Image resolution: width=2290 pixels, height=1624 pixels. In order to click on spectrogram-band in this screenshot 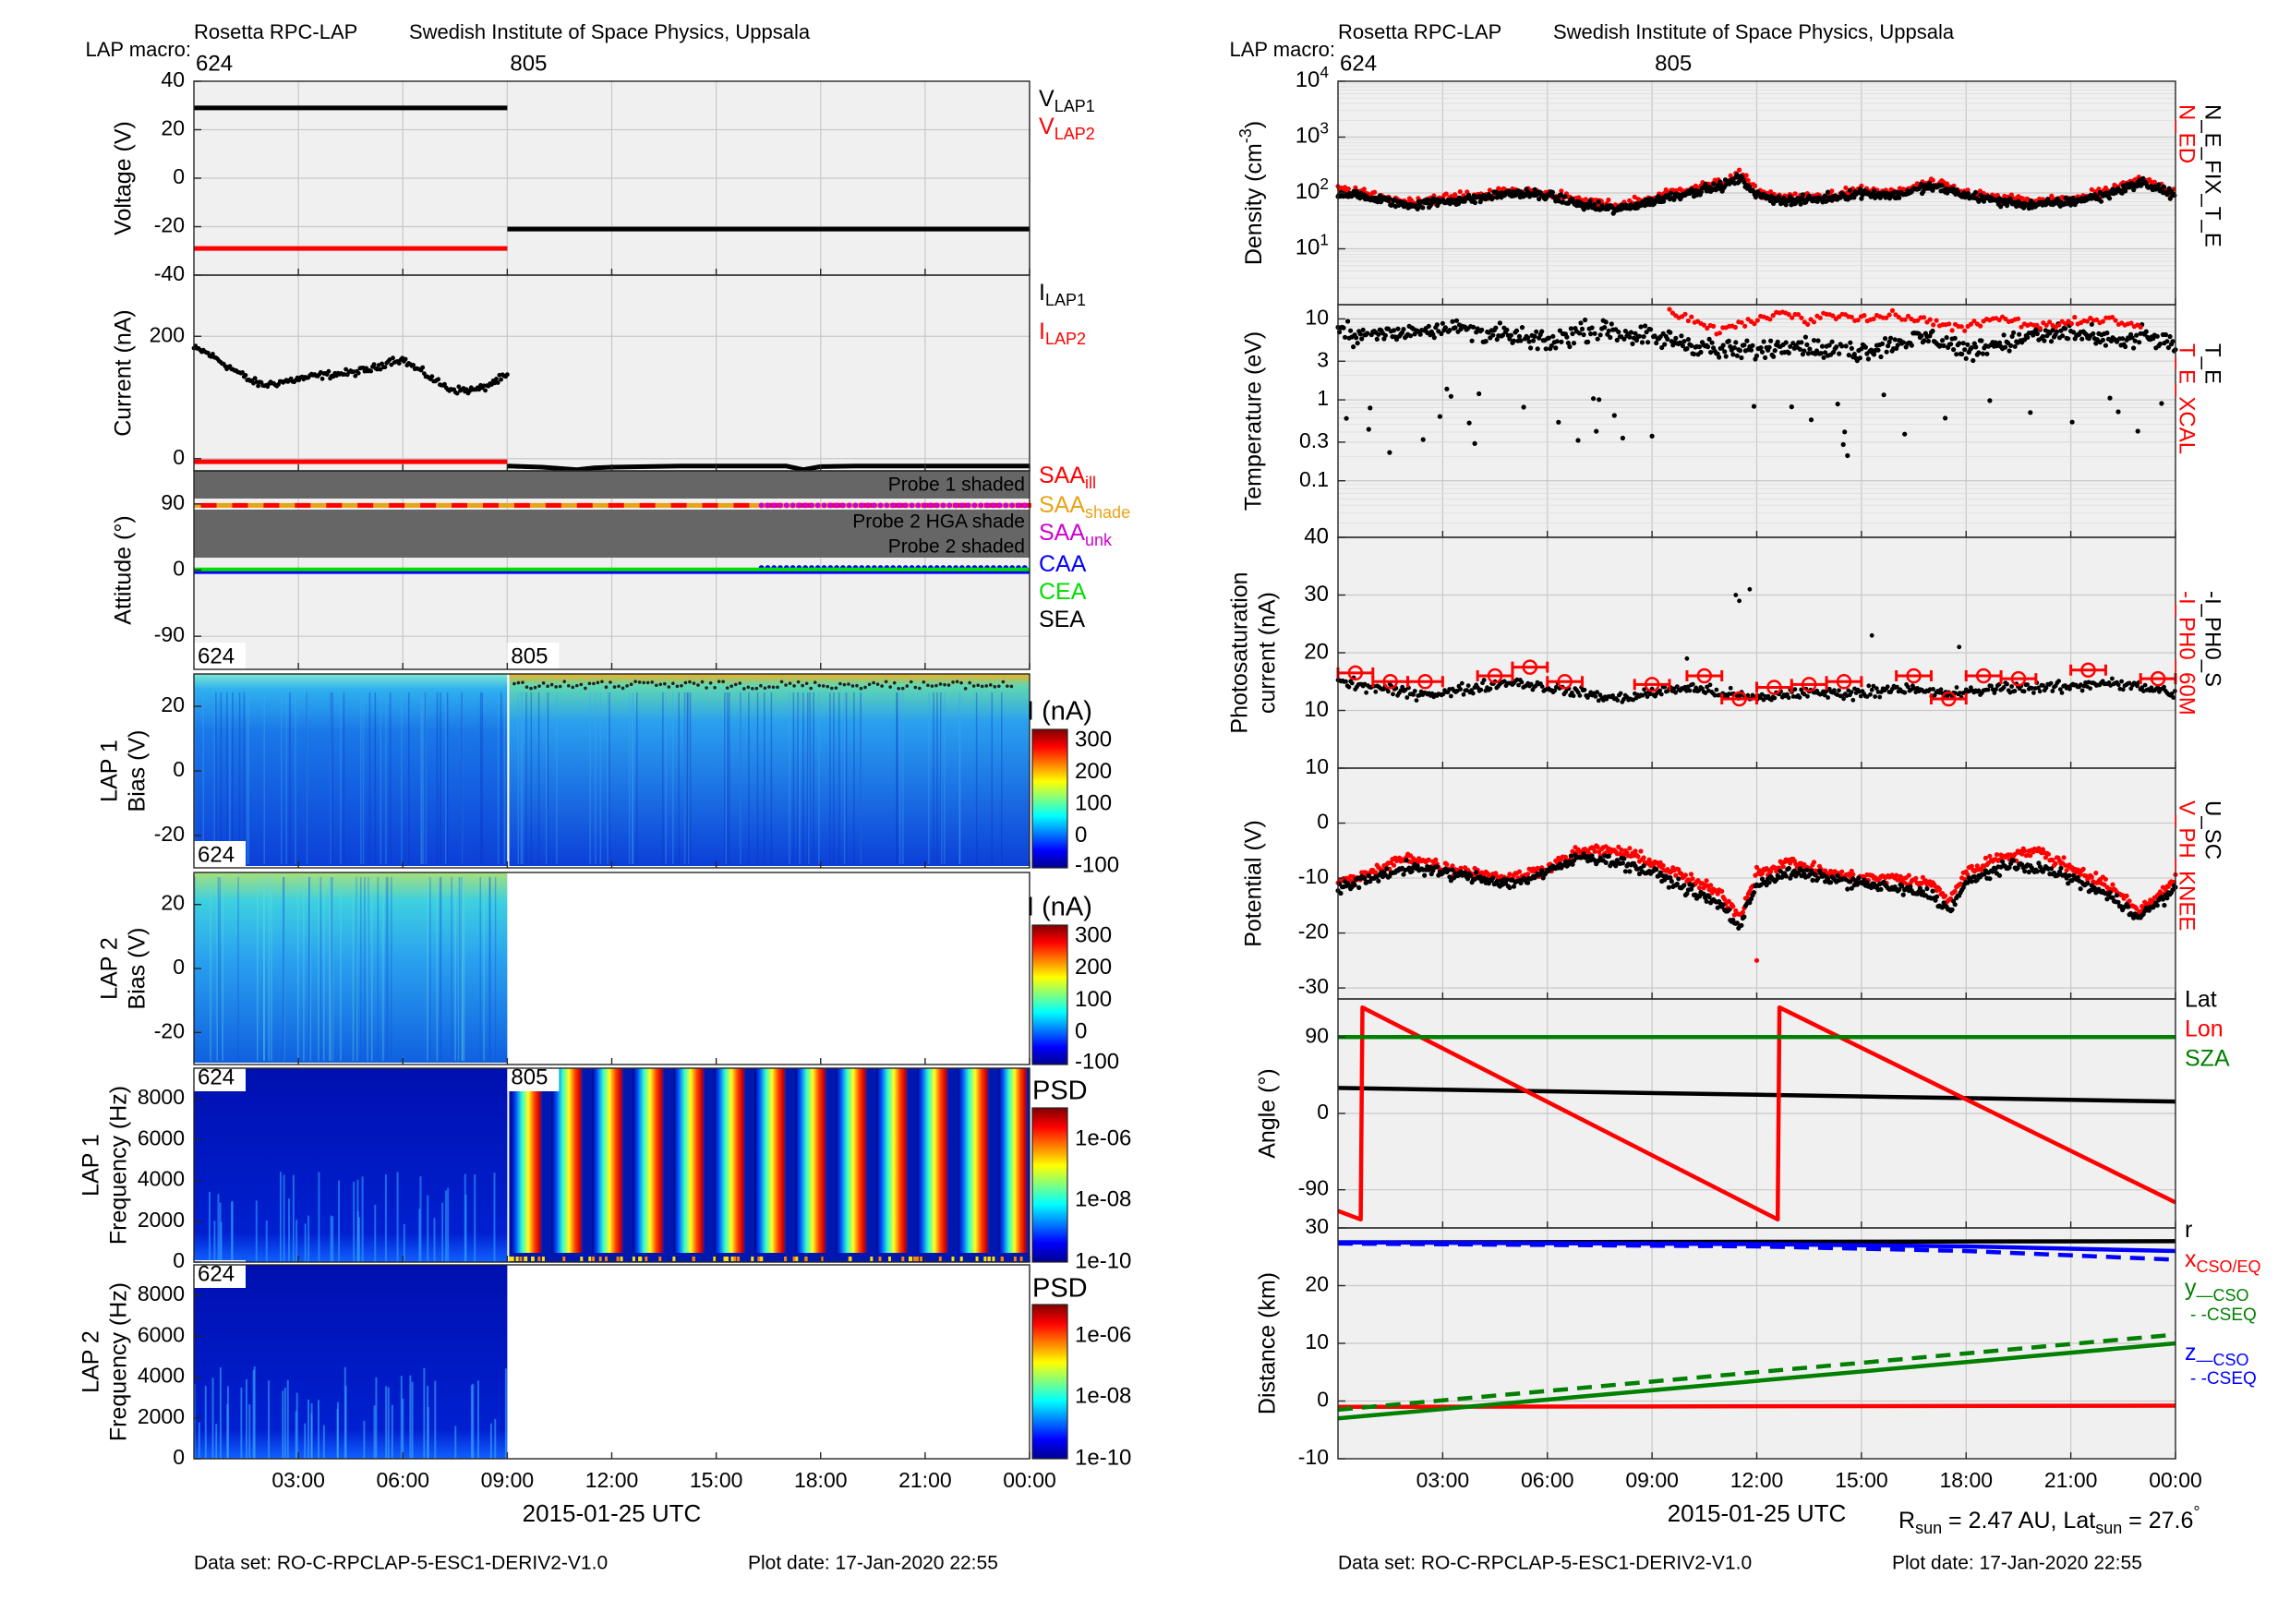, I will do `click(729, 1160)`.